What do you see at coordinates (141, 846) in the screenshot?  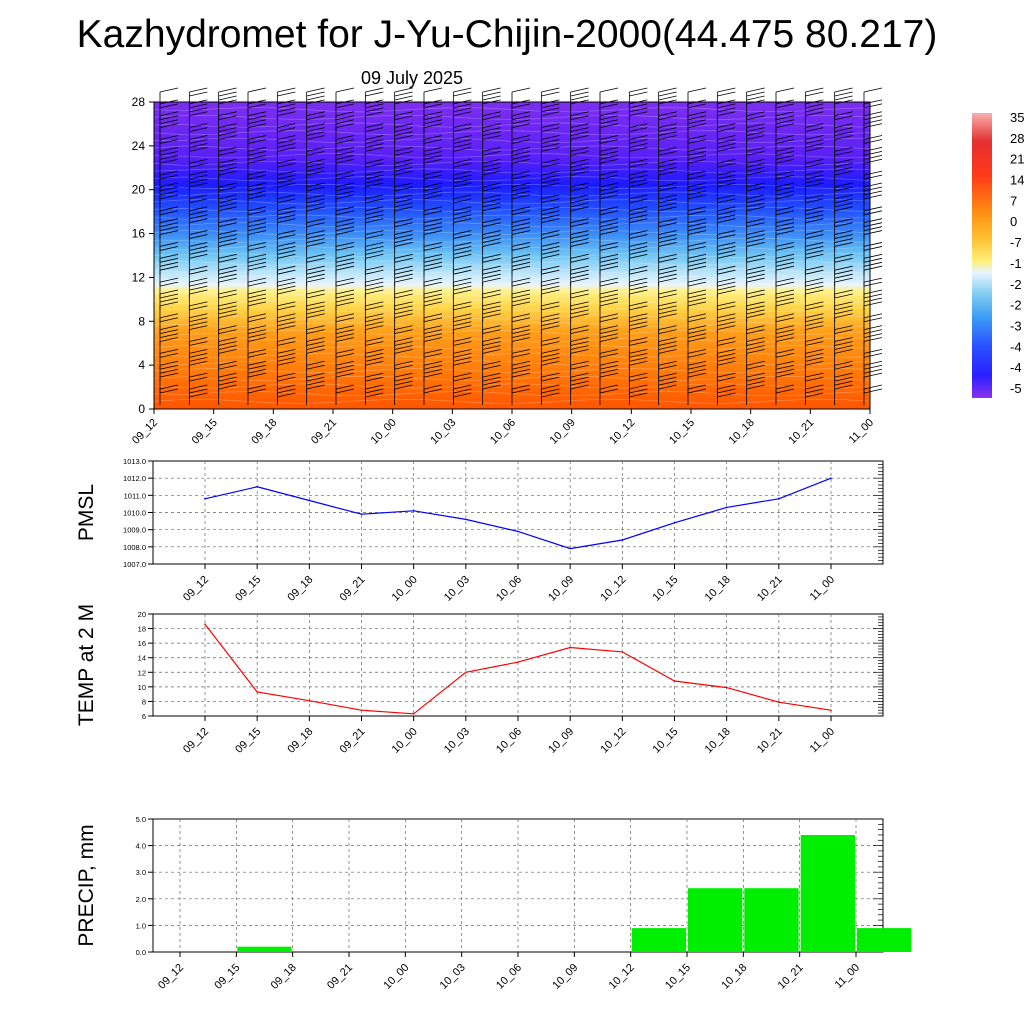 I see `y-tick-label: 4.0` at bounding box center [141, 846].